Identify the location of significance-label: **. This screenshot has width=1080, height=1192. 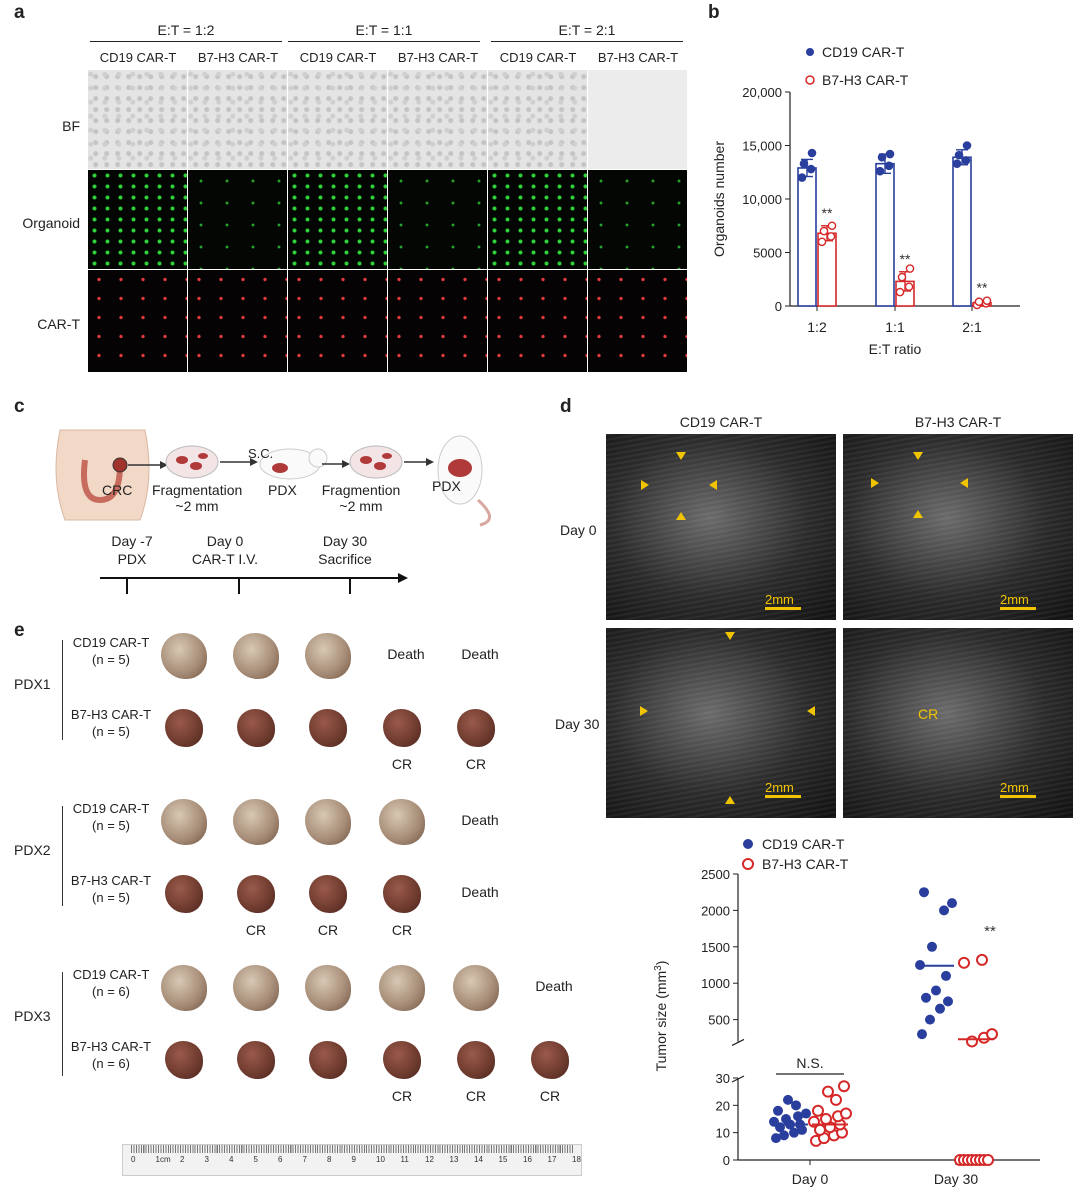
(905, 259).